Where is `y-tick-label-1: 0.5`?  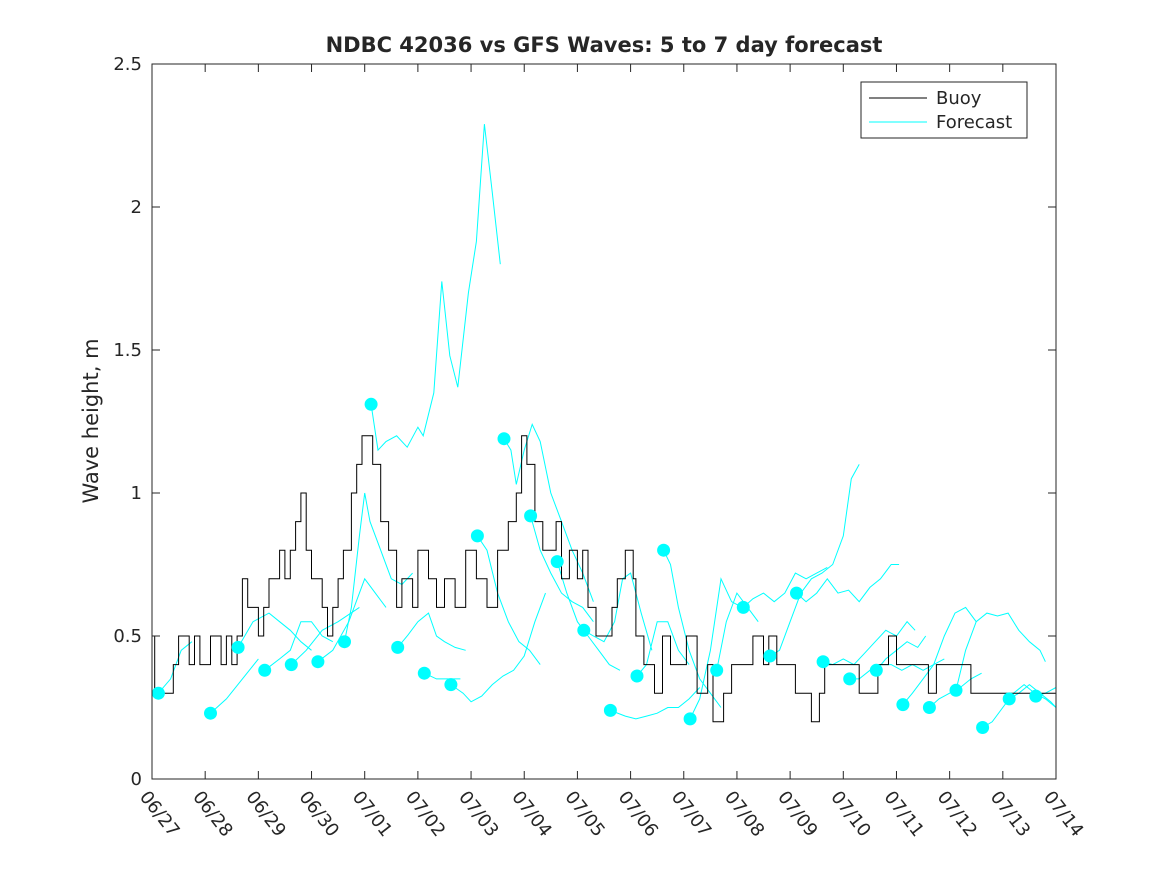 y-tick-label-1: 0.5 is located at coordinates (127, 636).